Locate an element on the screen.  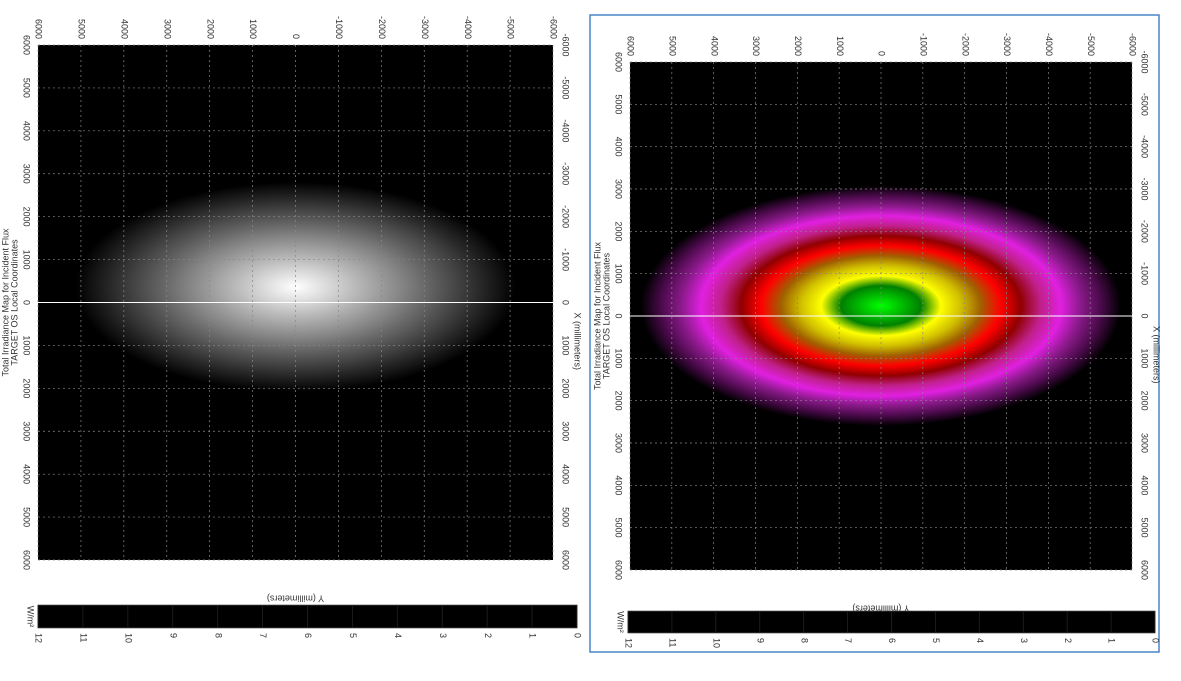
x-tick-label: -2000 is located at coordinates (1145, 231).